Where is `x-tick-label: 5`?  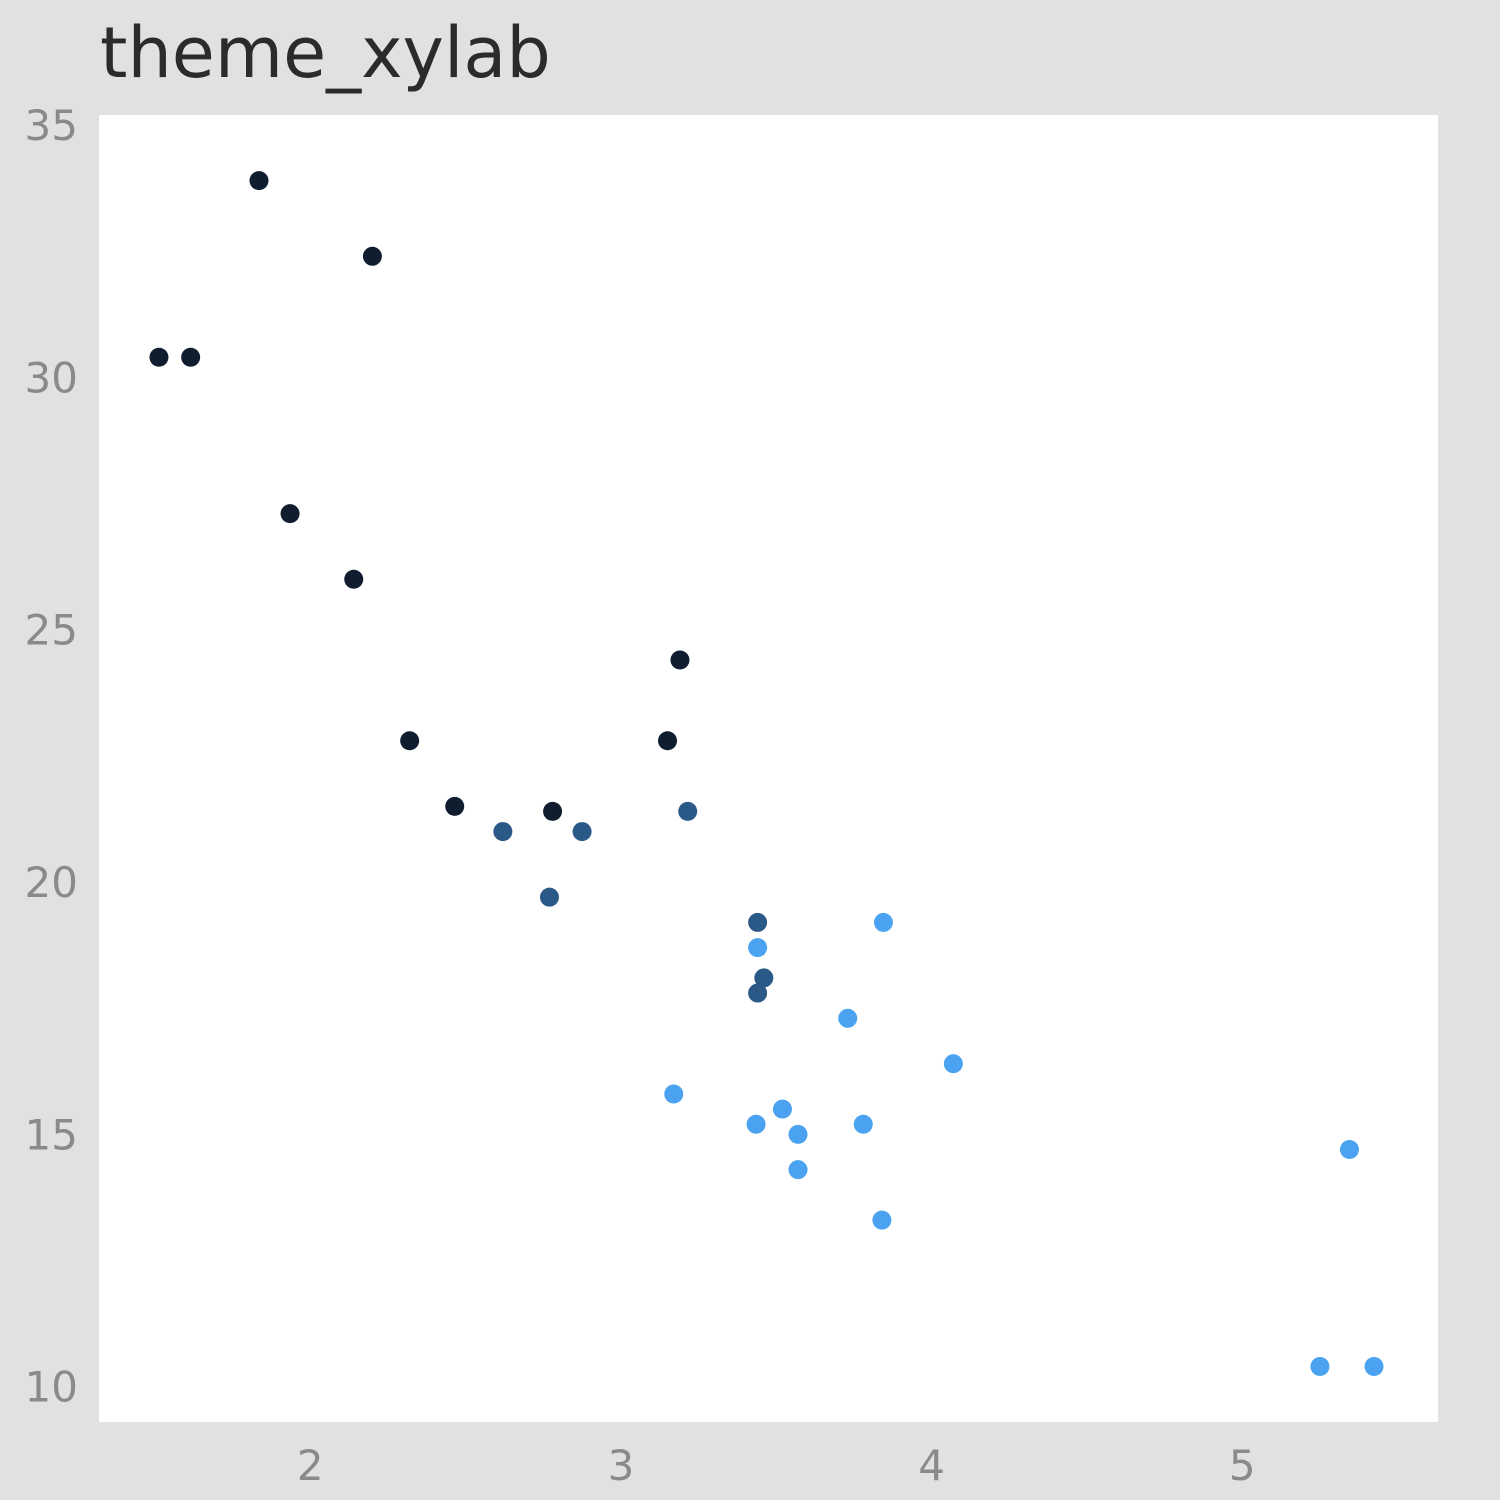
x-tick-label: 5 is located at coordinates (1242, 1465).